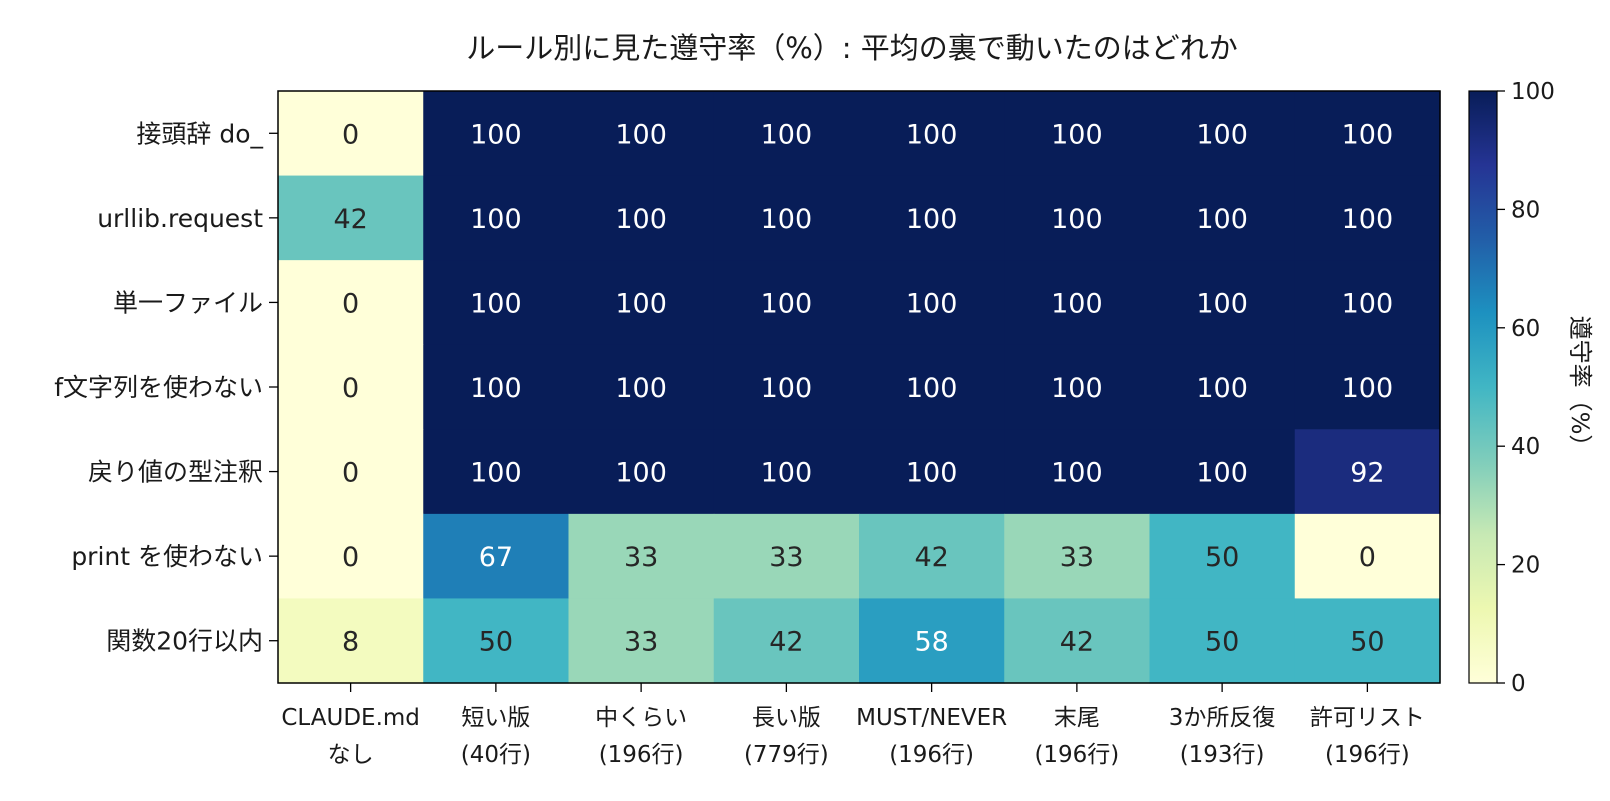 This screenshot has width=1610, height=801. Describe the element at coordinates (1525, 566) in the screenshot. I see `colorbar-tick-label: 20` at that location.